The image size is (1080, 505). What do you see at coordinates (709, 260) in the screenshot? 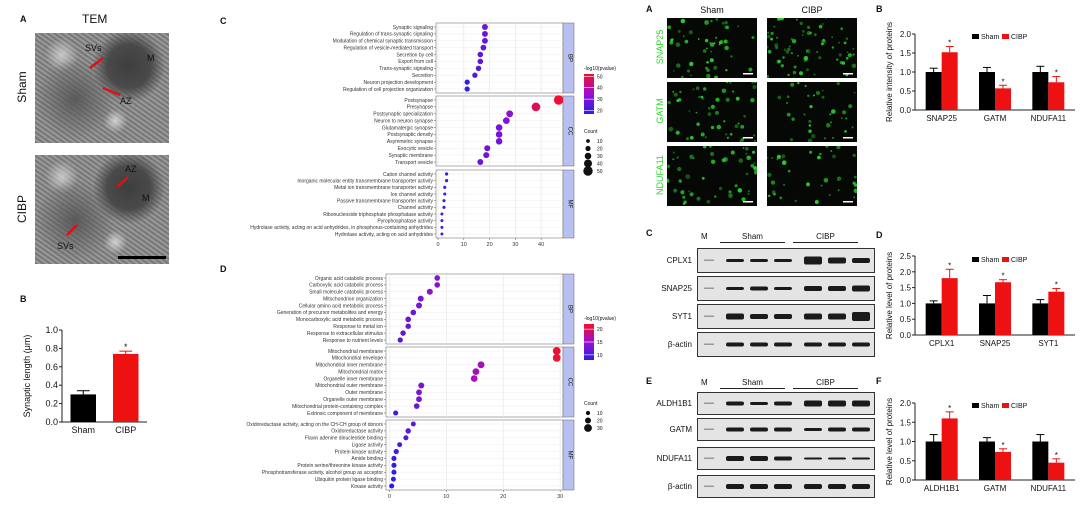
I see `marker-band` at bounding box center [709, 260].